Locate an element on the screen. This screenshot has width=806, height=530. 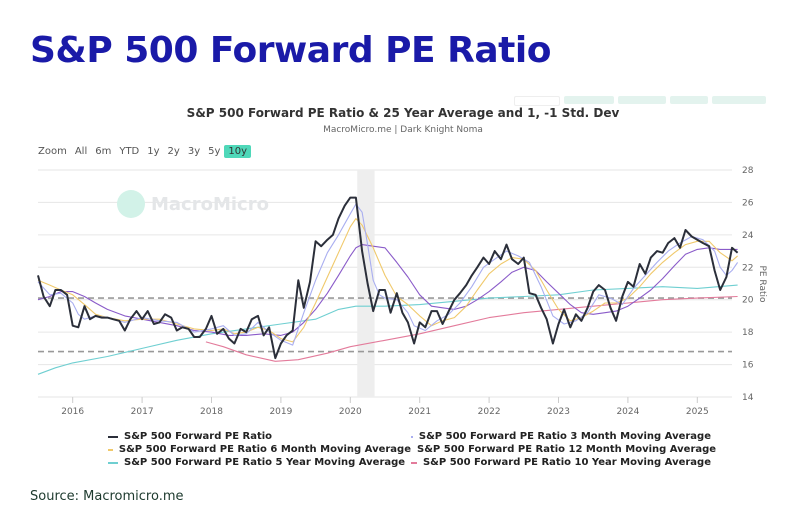
watermark: MacroMicro is located at coordinates (193, 204).